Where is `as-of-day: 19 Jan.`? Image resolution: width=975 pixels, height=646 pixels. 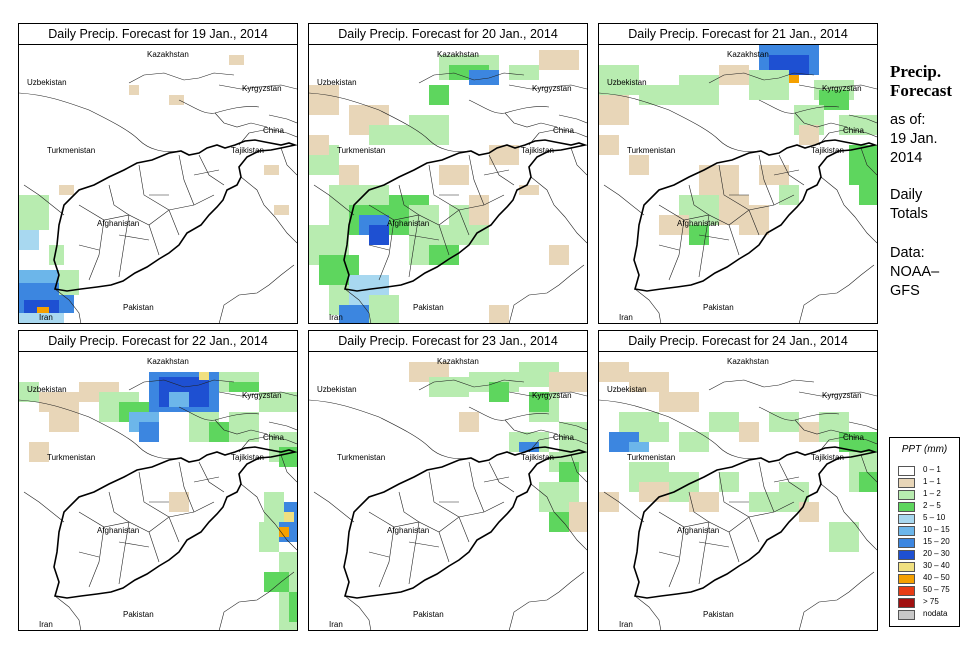
as-of-day: 19 Jan. is located at coordinates (914, 139).